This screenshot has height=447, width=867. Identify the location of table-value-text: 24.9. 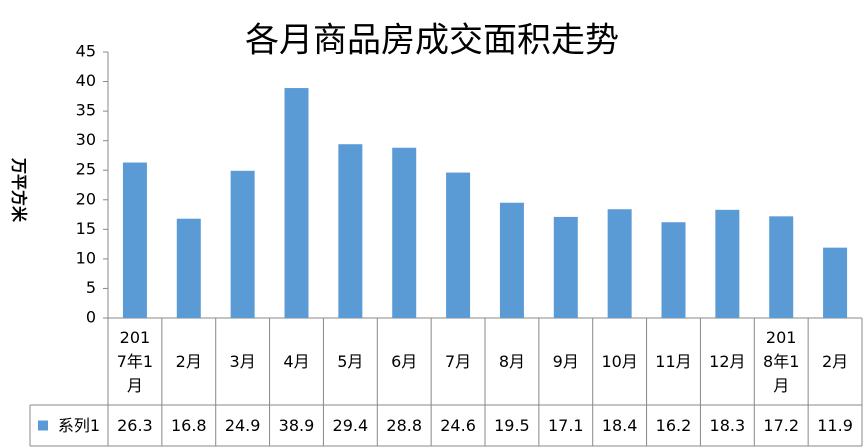
(242, 425).